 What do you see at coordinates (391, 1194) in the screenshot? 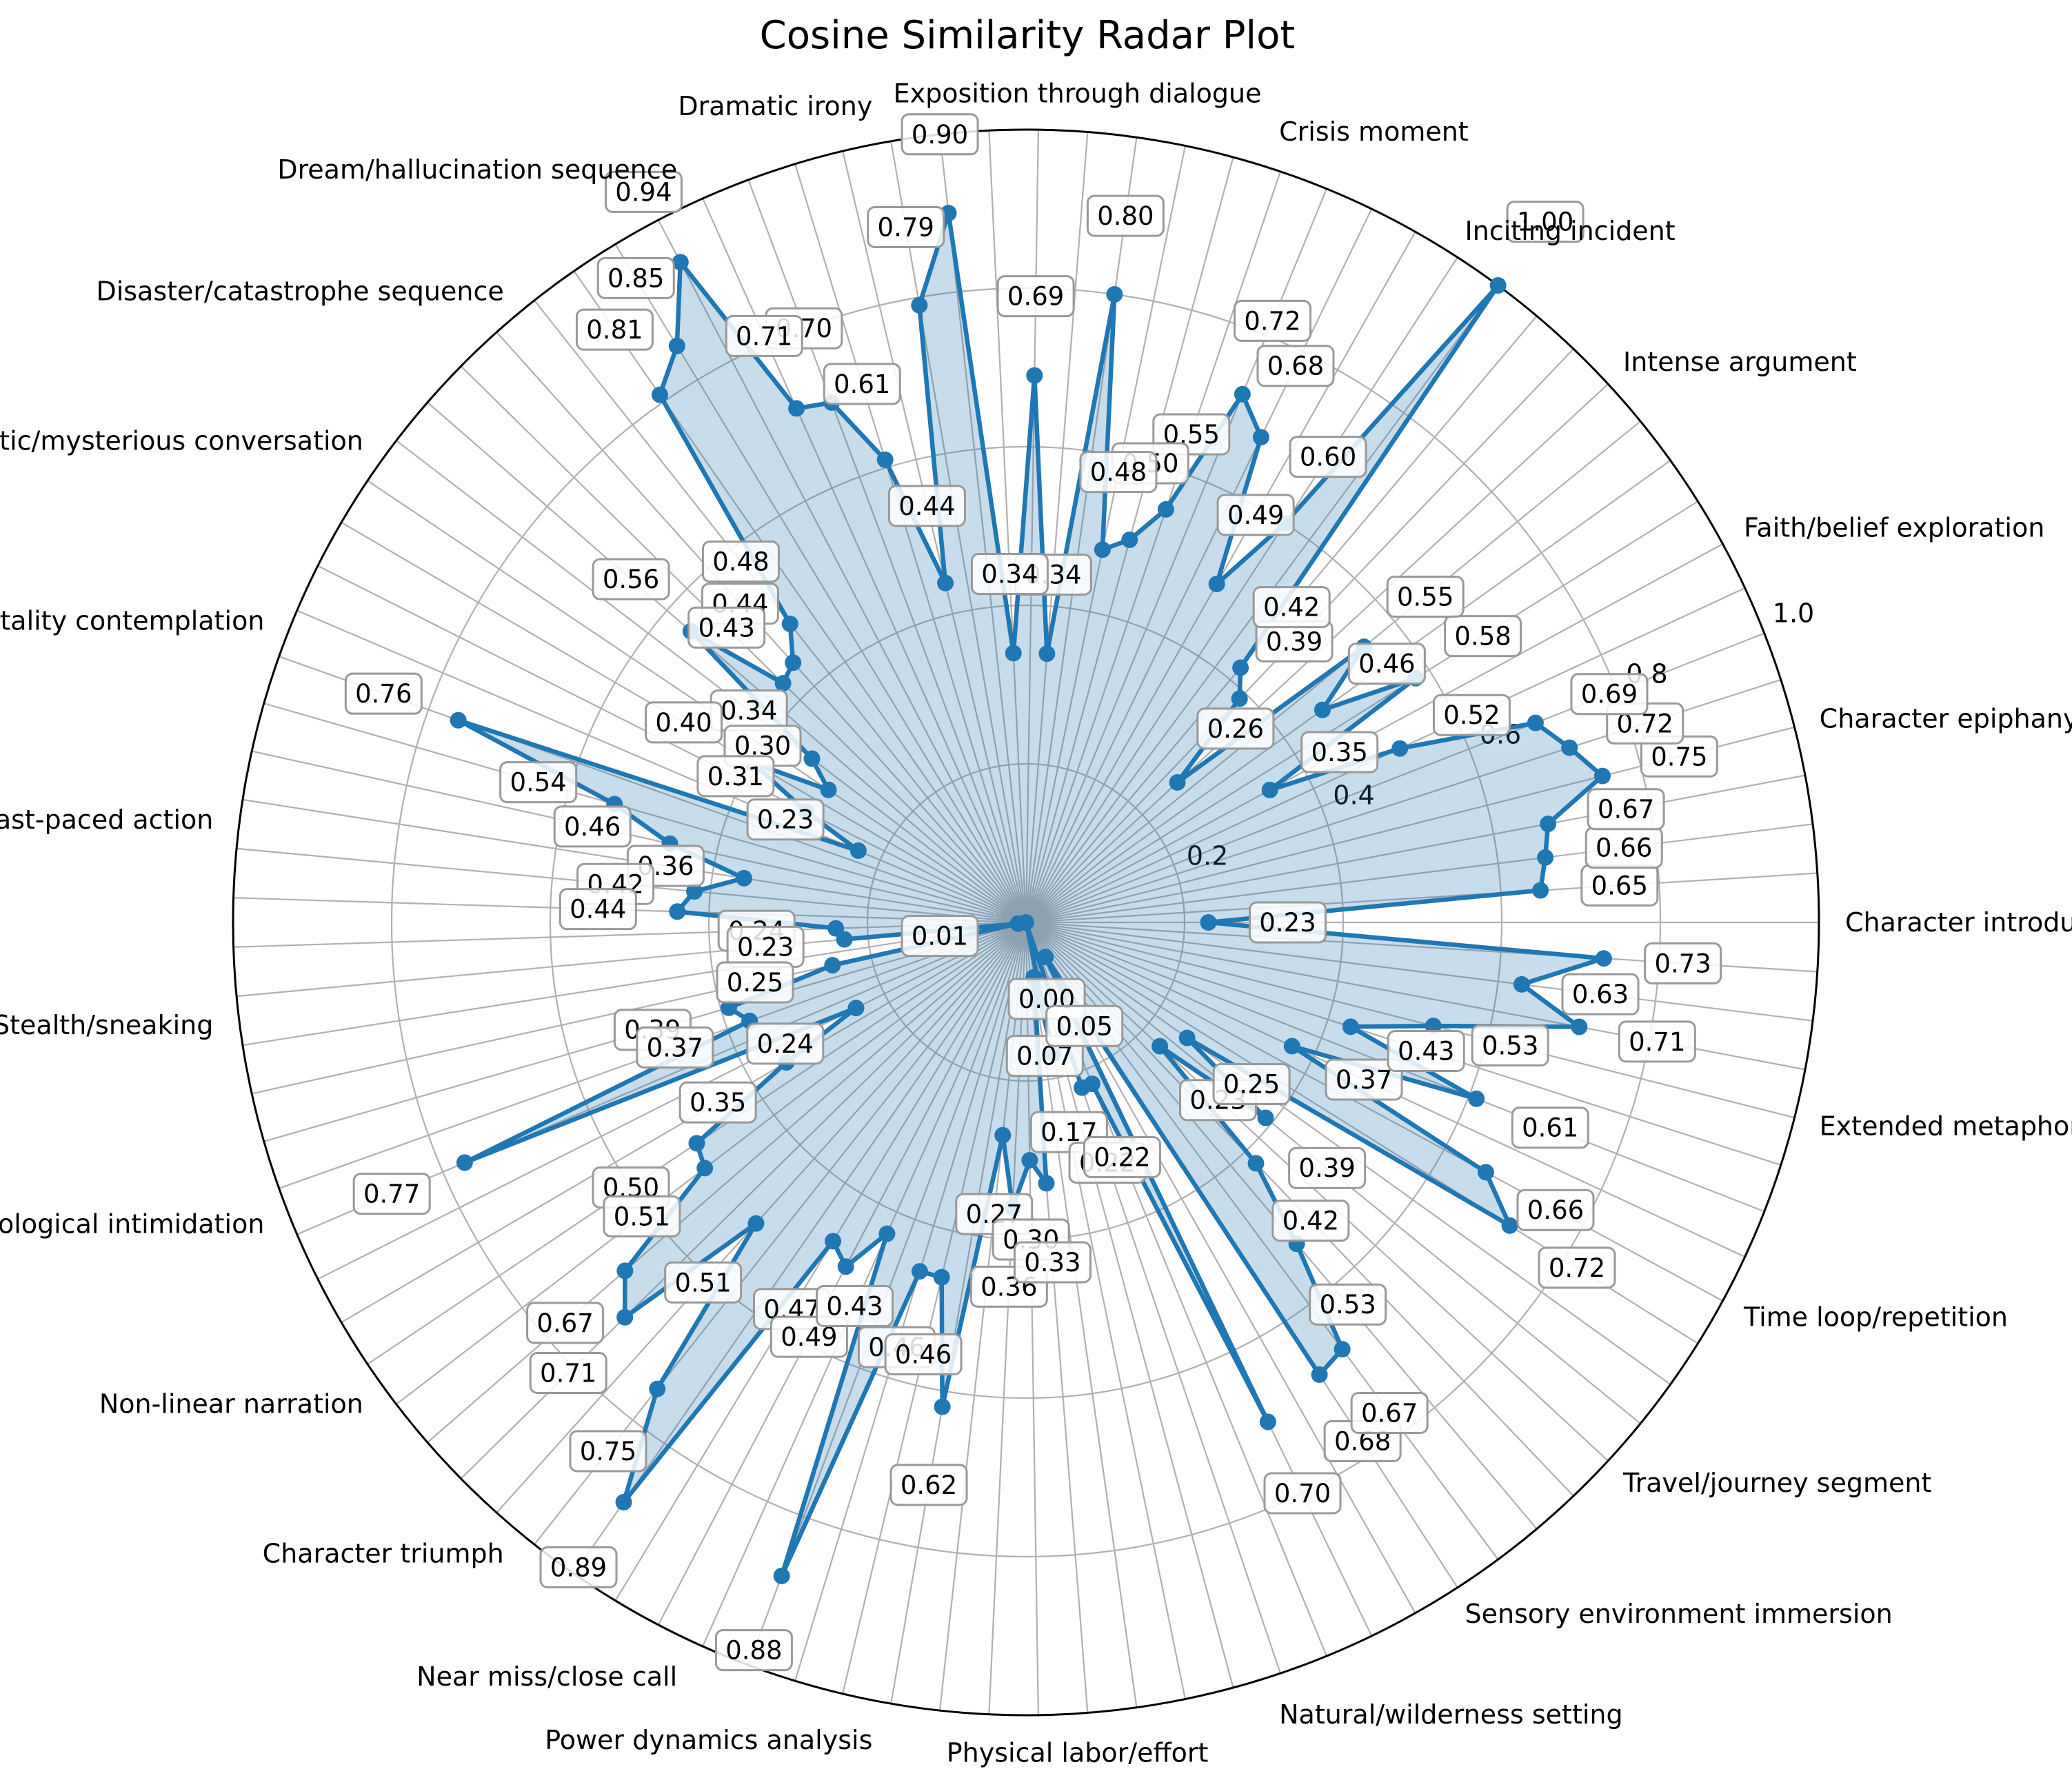
I see `value-label: 0.77` at bounding box center [391, 1194].